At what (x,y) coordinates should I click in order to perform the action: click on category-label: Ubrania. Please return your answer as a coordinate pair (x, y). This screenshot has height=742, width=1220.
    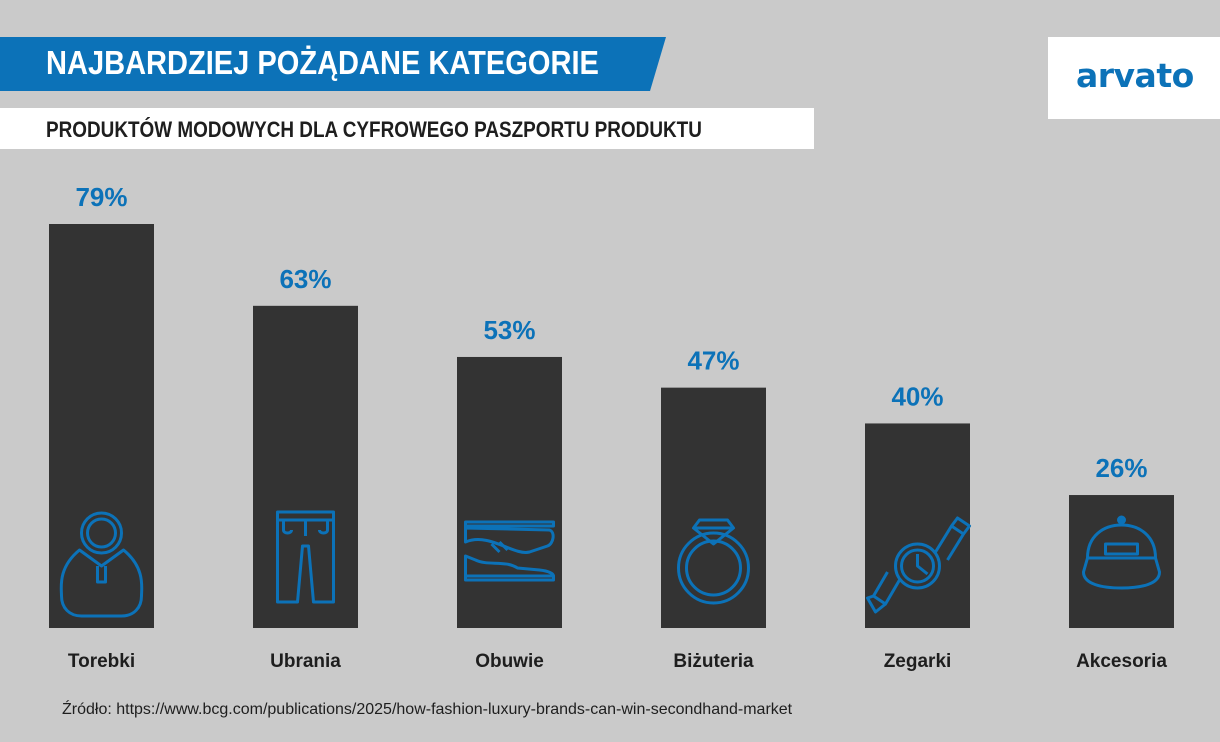
    Looking at the image, I should click on (305, 661).